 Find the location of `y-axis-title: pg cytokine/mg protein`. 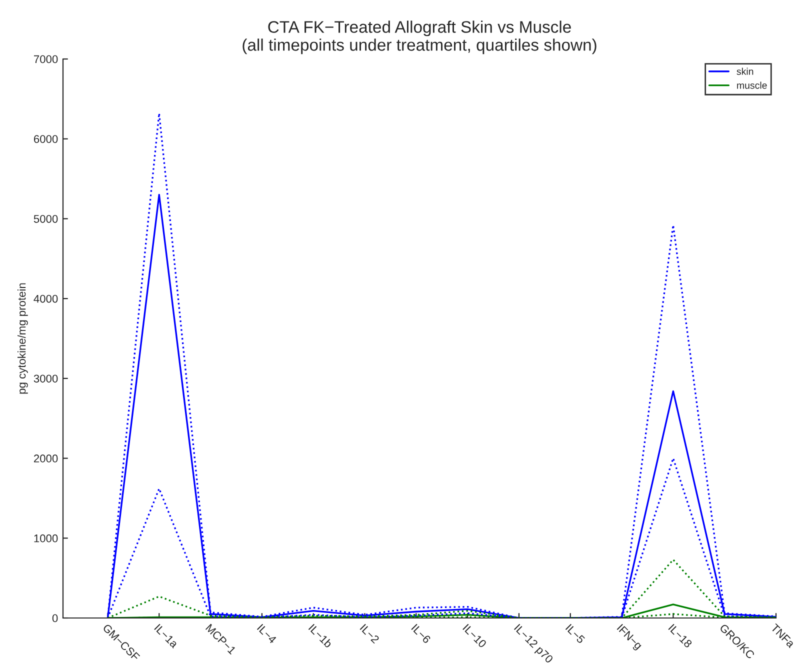

y-axis-title: pg cytokine/mg protein is located at coordinates (23, 338).